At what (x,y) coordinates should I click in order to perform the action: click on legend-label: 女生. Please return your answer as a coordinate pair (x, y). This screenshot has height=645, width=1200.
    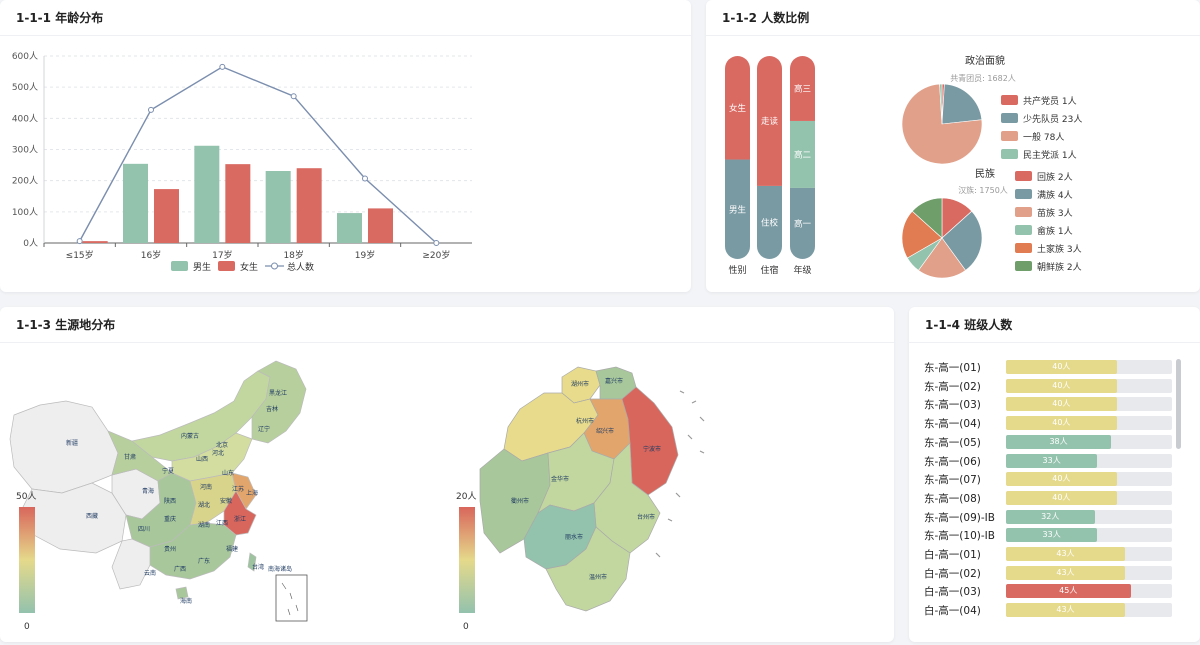
    Looking at the image, I should click on (249, 267).